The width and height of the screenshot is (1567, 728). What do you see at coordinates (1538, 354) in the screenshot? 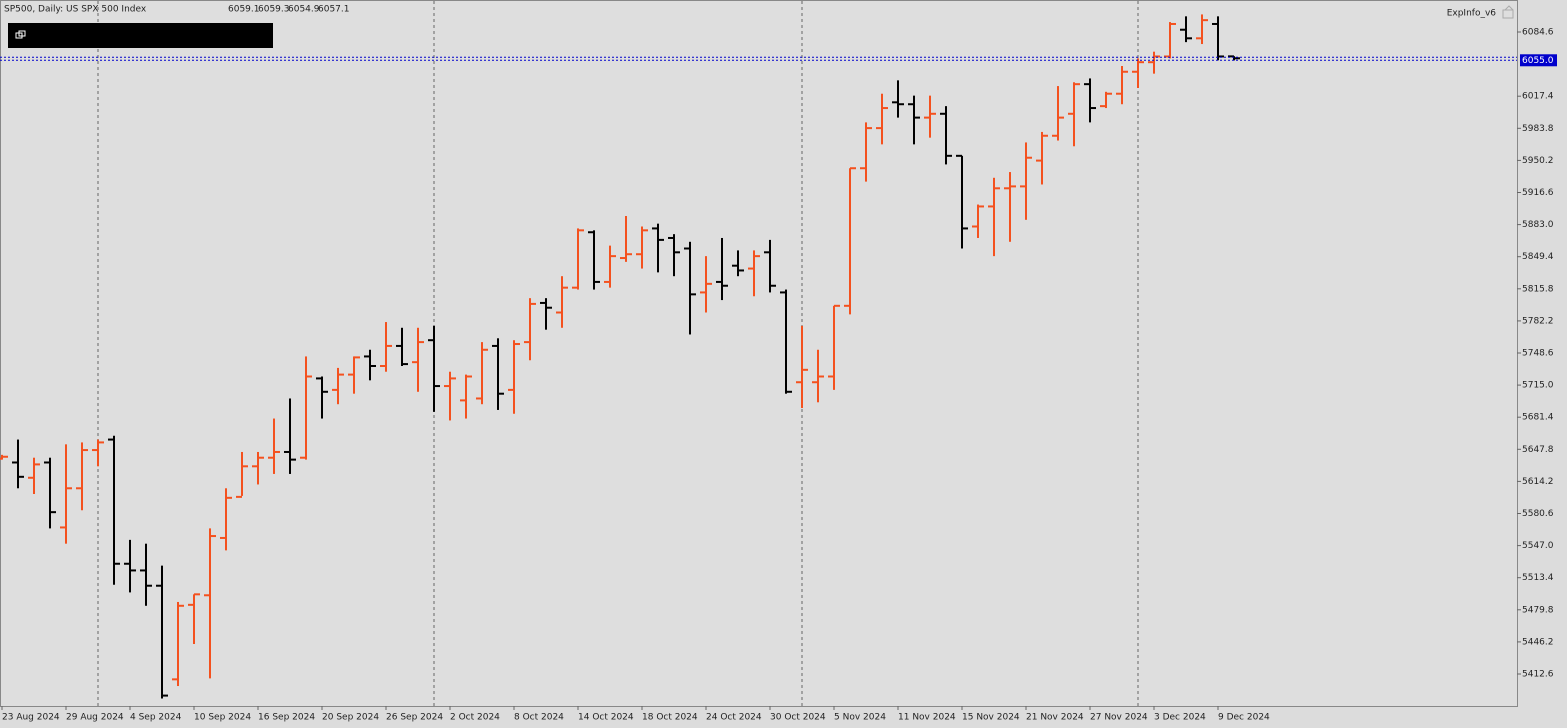
I see `y-tick-label: 5748.6` at bounding box center [1538, 354].